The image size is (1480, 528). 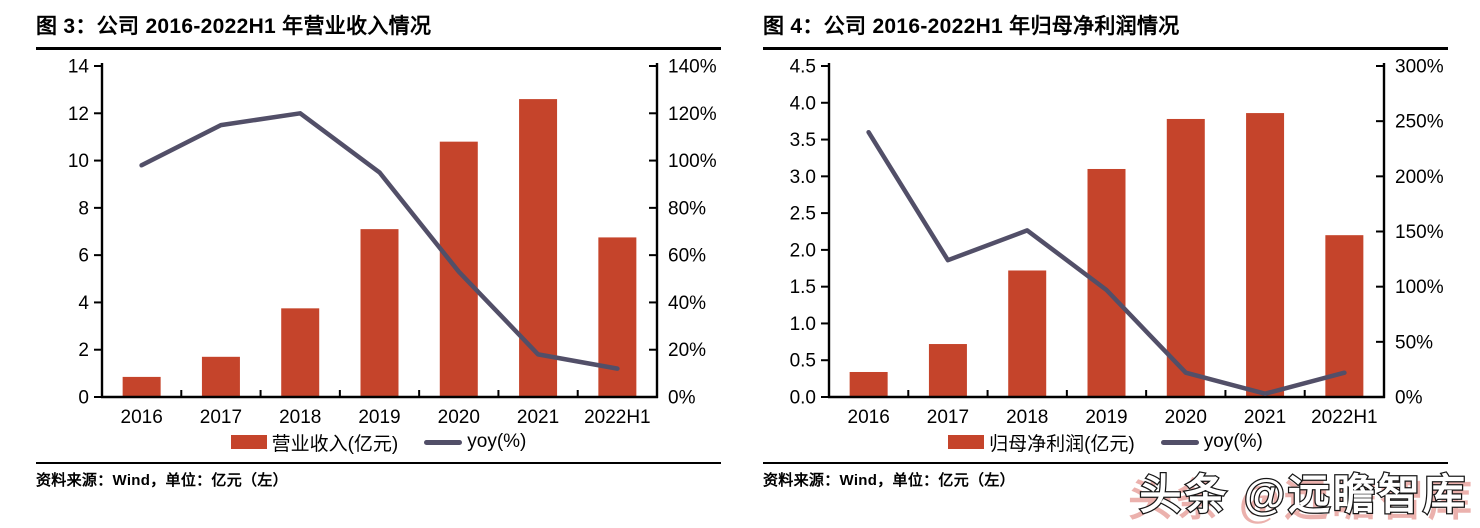 What do you see at coordinates (971, 26) in the screenshot?
I see `figure-4-title: 图 4：公司 2016-2022H1 年归母净利润情况` at bounding box center [971, 26].